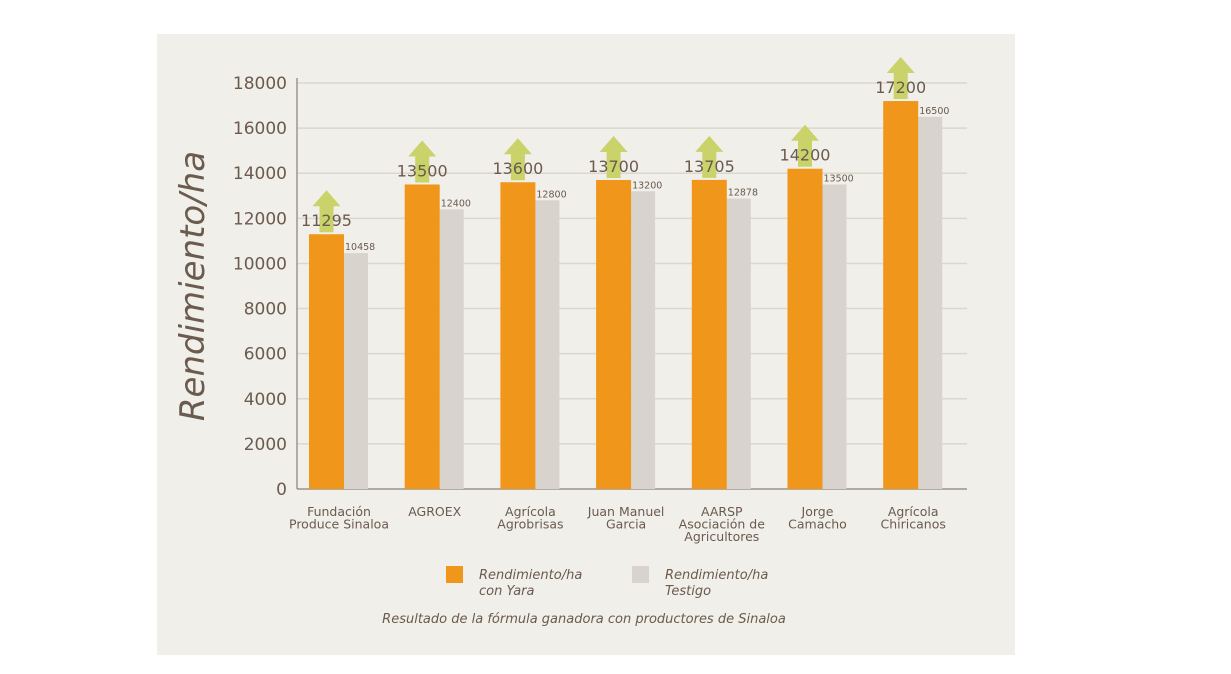 Image resolution: width=1231 pixels, height=674 pixels. I want to click on y-tick-label: 10000, so click(260, 264).